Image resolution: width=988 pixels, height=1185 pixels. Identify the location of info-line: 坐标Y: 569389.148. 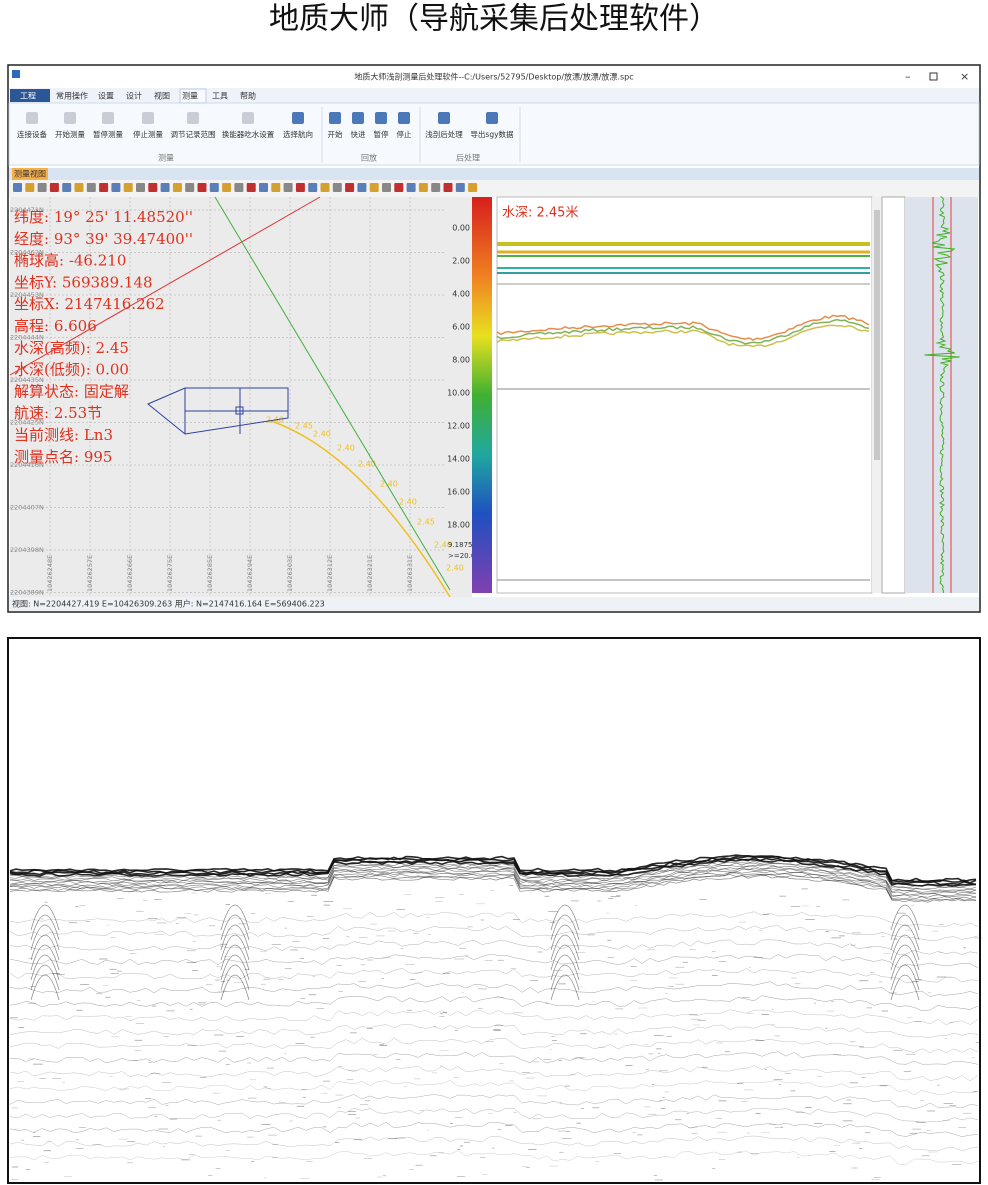
(83, 282).